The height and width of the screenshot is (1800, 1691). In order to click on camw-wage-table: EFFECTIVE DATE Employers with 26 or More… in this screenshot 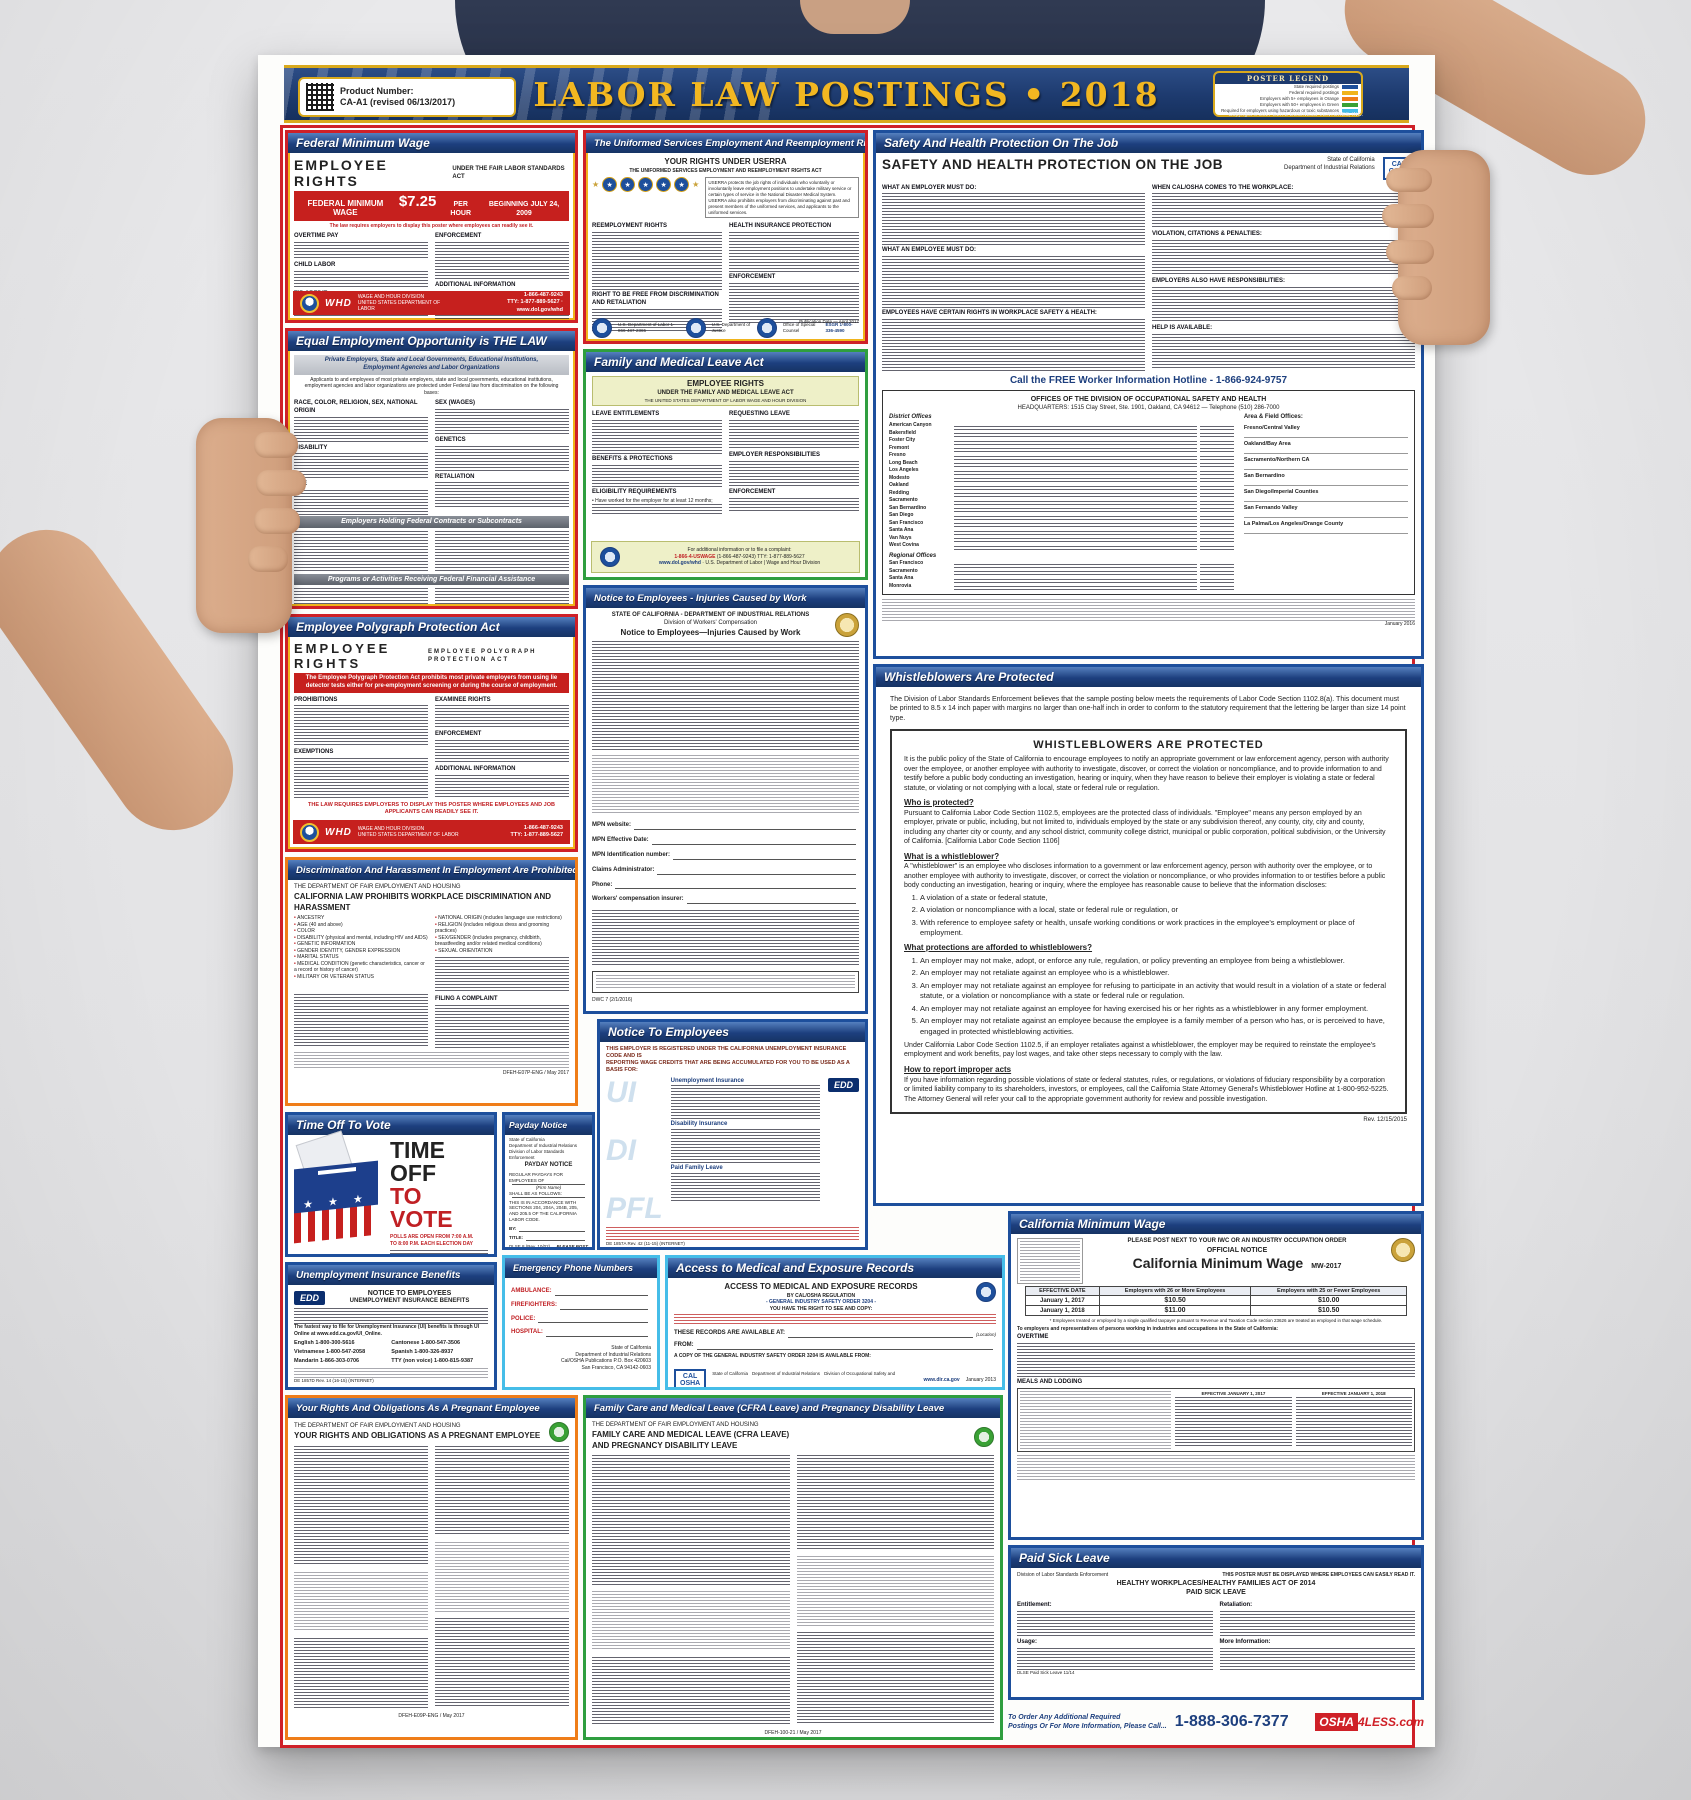, I will do `click(1216, 1301)`.